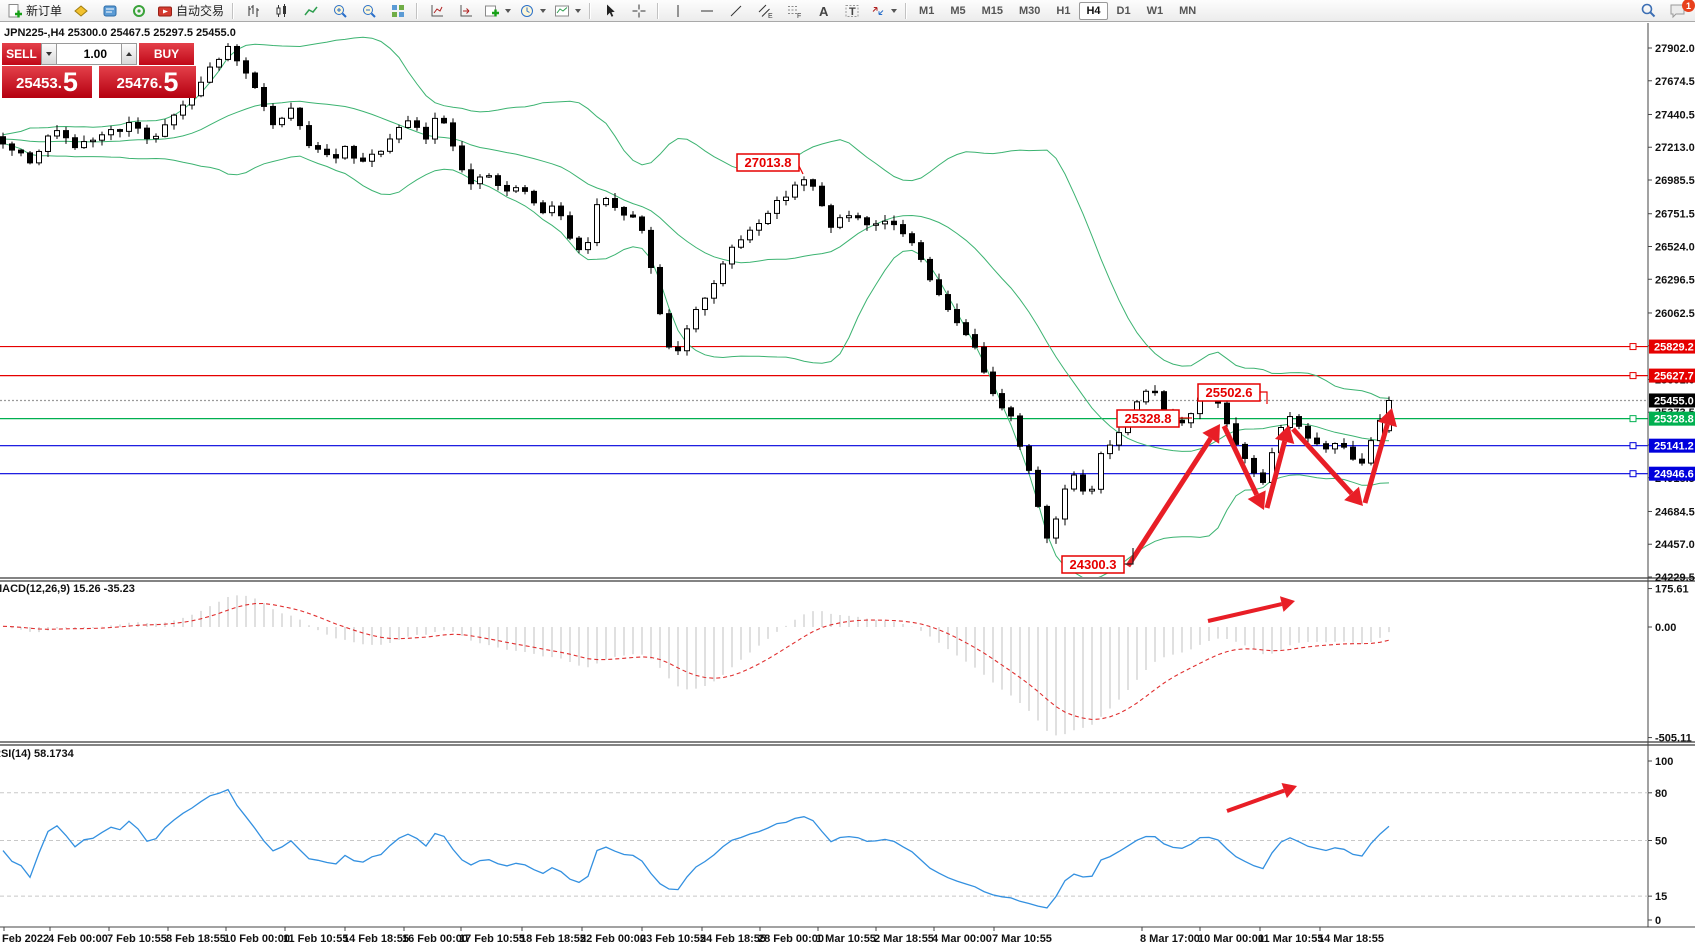  What do you see at coordinates (1670, 664) in the screenshot?
I see `macd-axis: 175.61 0.00 -505.11` at bounding box center [1670, 664].